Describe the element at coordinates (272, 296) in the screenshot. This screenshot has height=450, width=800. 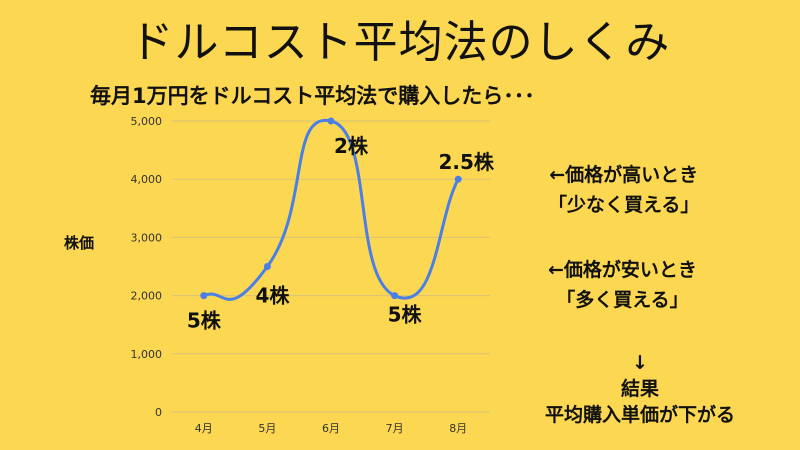
I see `data-label: 4株` at that location.